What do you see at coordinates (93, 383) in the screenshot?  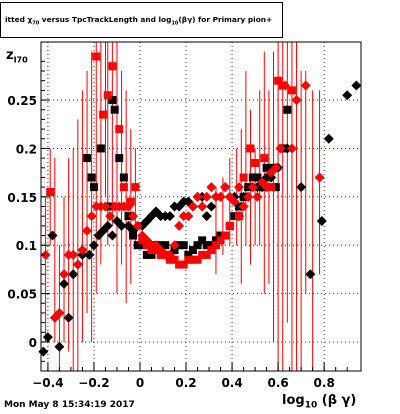 I see `x-tick-label: −0.2` at bounding box center [93, 383].